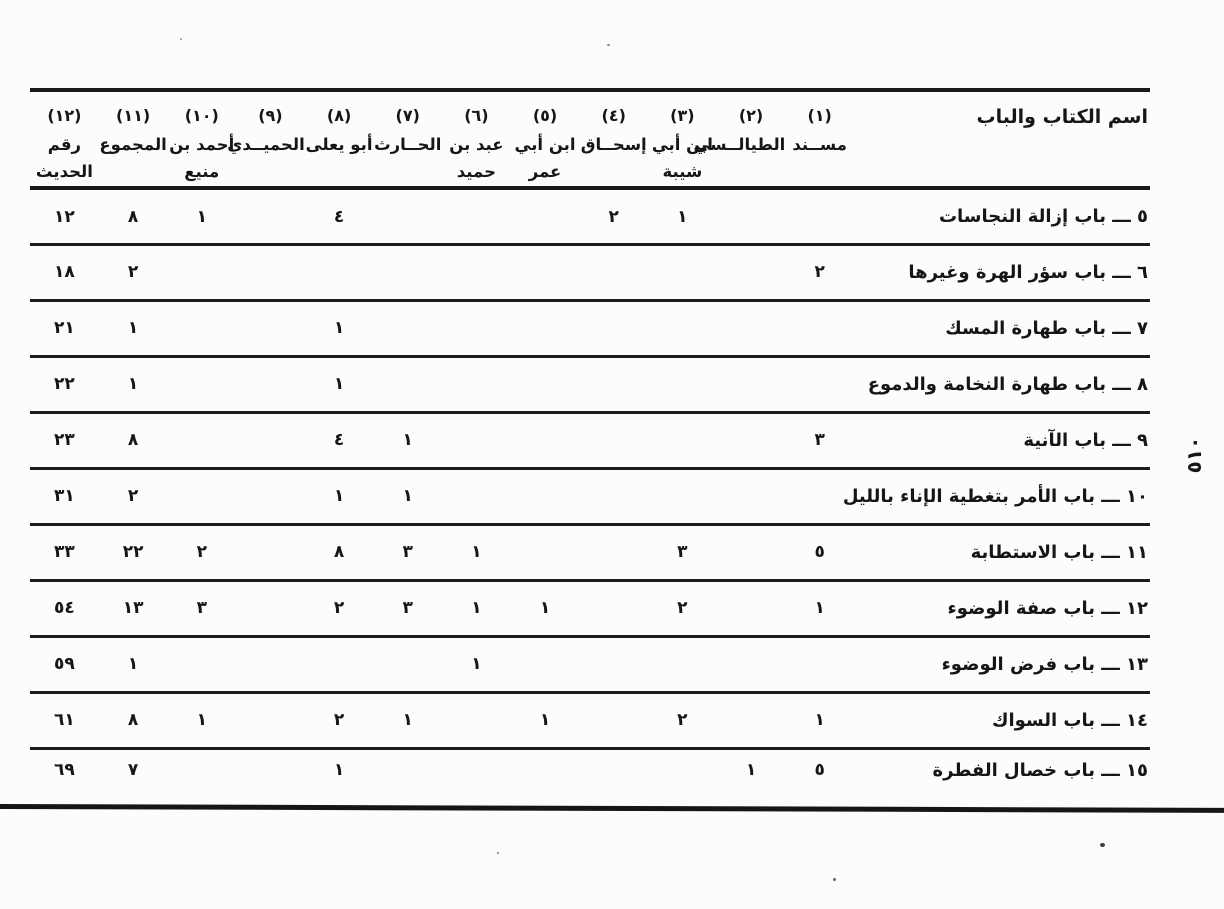  I want to click on column-number: (٧), so click(407, 115).